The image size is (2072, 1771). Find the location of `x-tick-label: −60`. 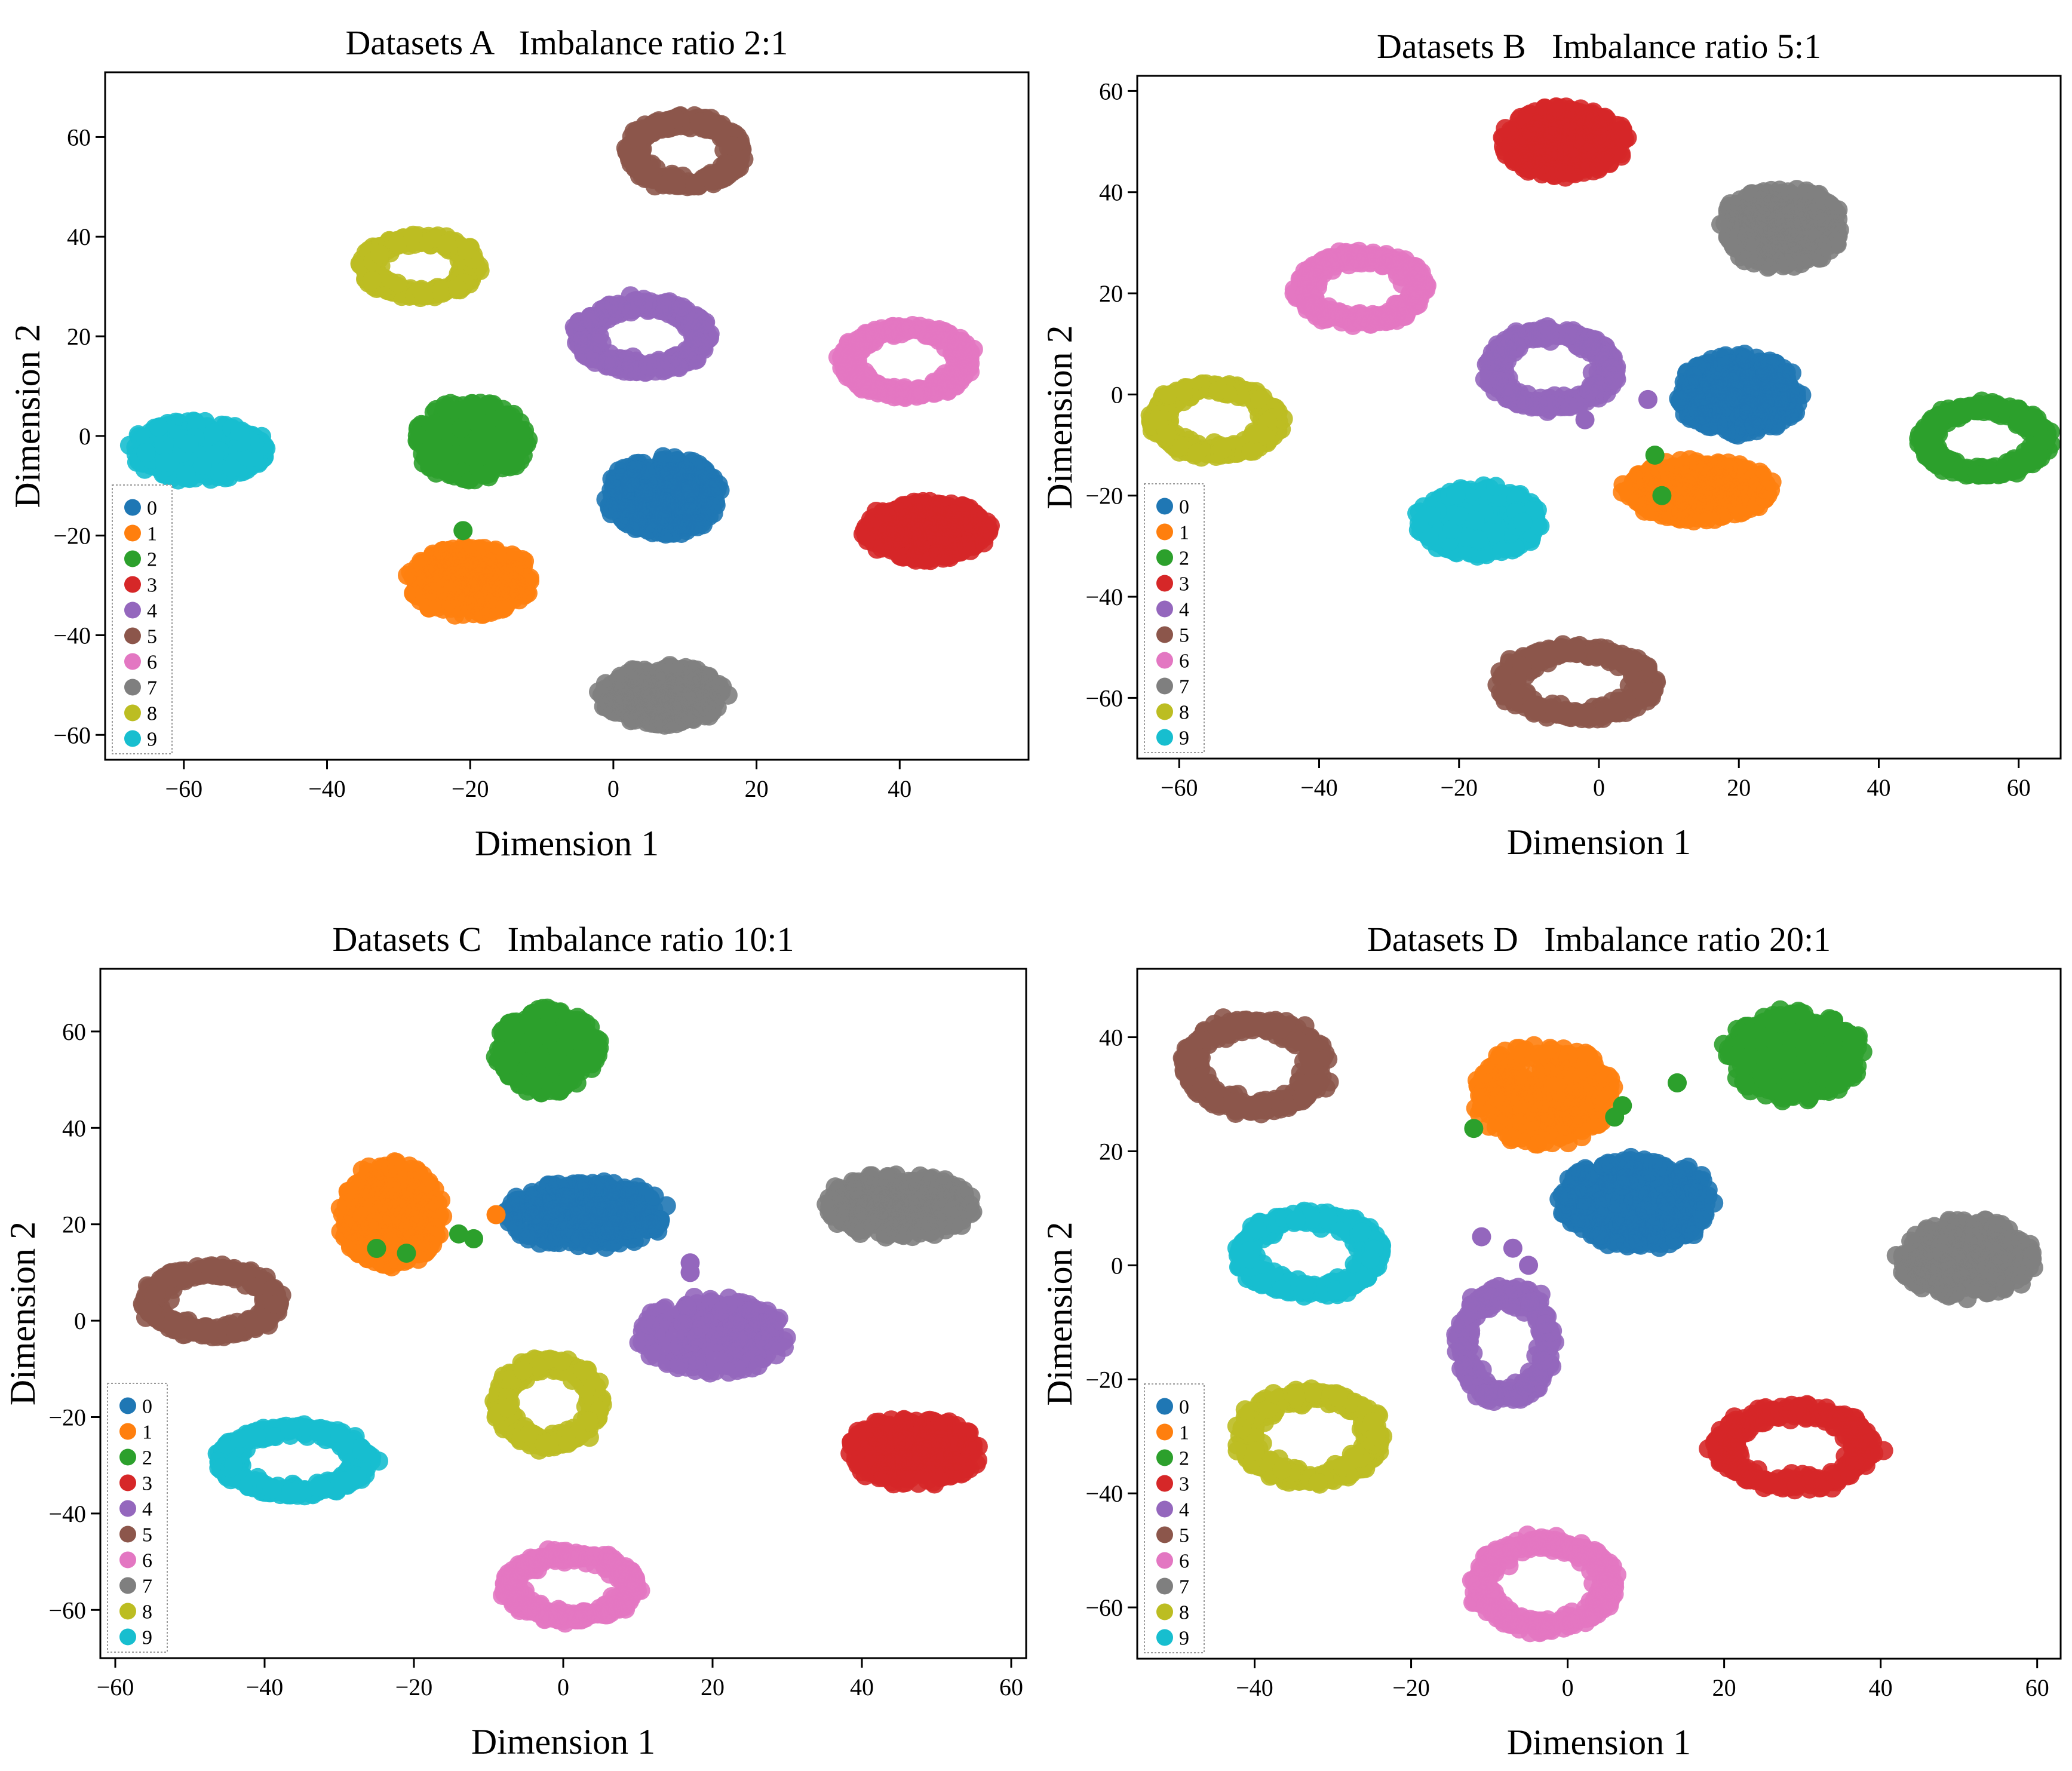

x-tick-label: −60 is located at coordinates (184, 788).